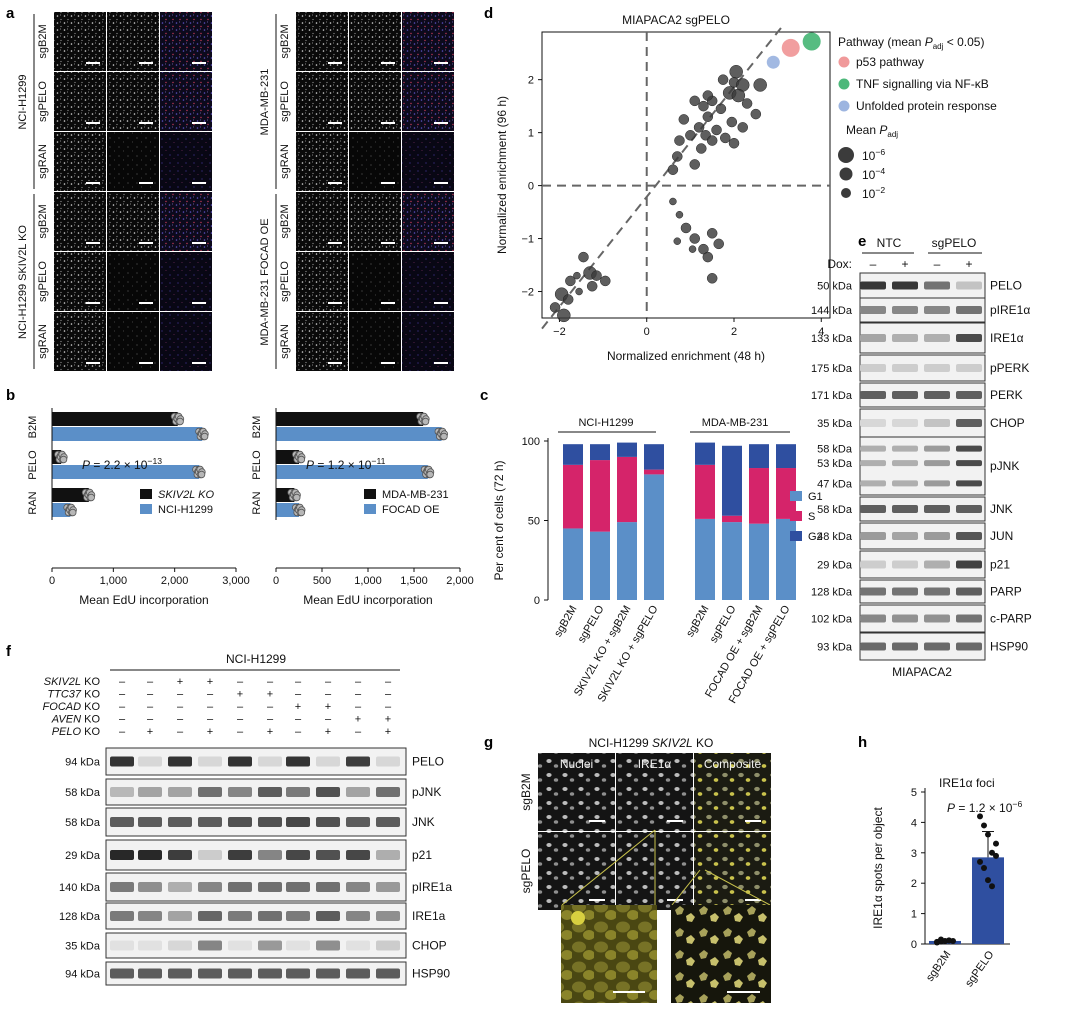 The width and height of the screenshot is (1080, 1016). What do you see at coordinates (90, 695) in the screenshot?
I see `ko-suffix: KO` at bounding box center [90, 695].